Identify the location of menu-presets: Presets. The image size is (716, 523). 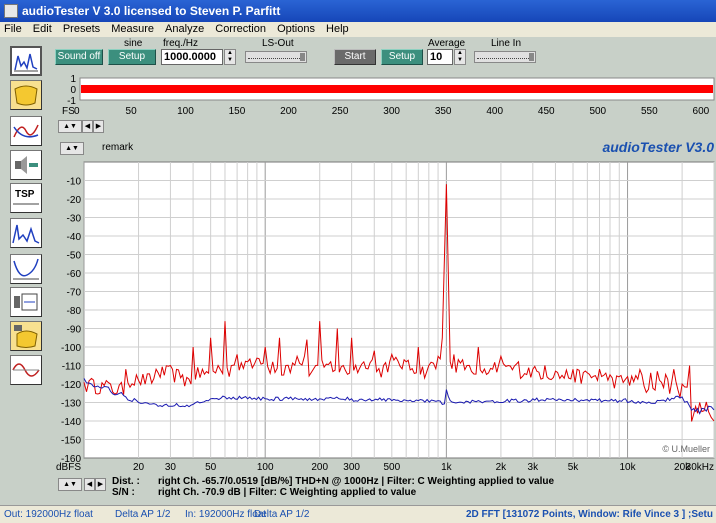
(81, 29).